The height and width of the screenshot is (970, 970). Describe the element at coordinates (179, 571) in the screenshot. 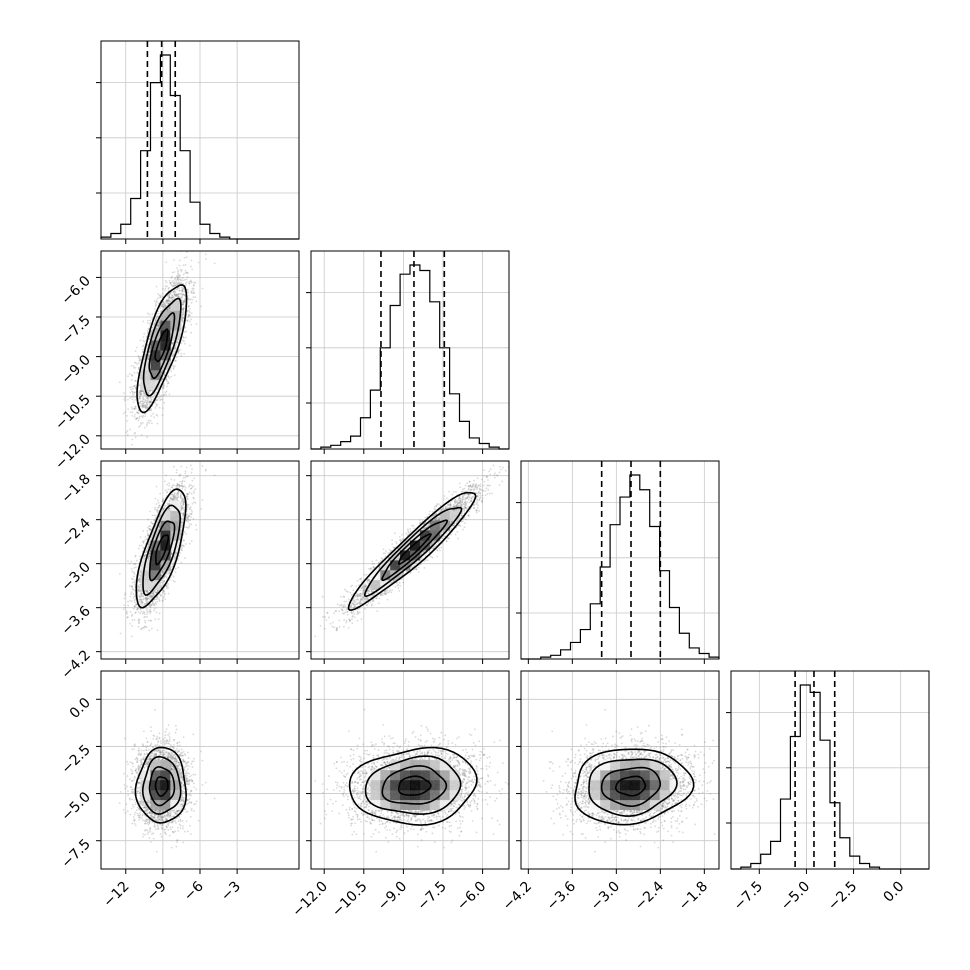

I see `panel-2-0: −4.2−3.6−3.0−2.4−1.8` at that location.